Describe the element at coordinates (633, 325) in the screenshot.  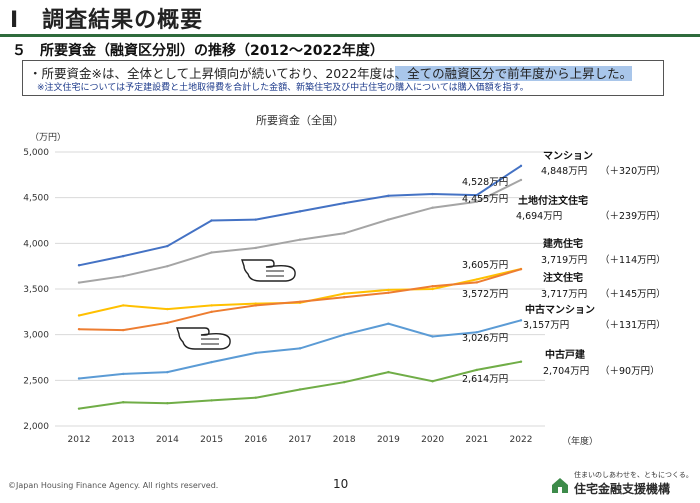
I see `series-delta-label: （＋131万円）` at that location.